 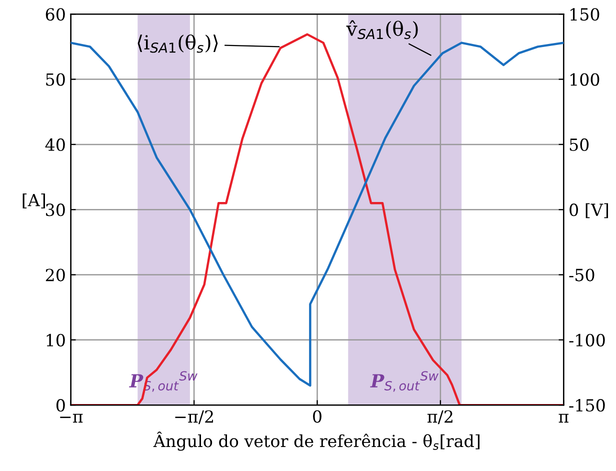 I want to click on y-tick-label: 0, so click(x=60, y=405).